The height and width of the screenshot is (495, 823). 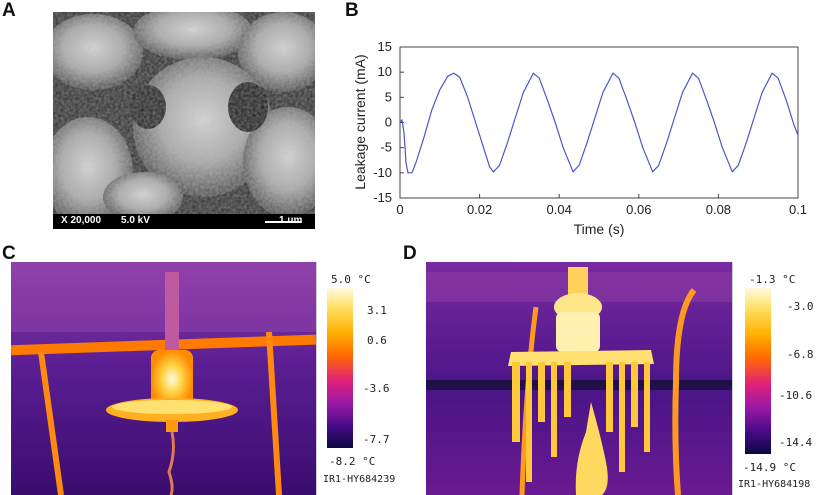 I want to click on camera-id-c: IR1-HY684239, so click(x=359, y=479).